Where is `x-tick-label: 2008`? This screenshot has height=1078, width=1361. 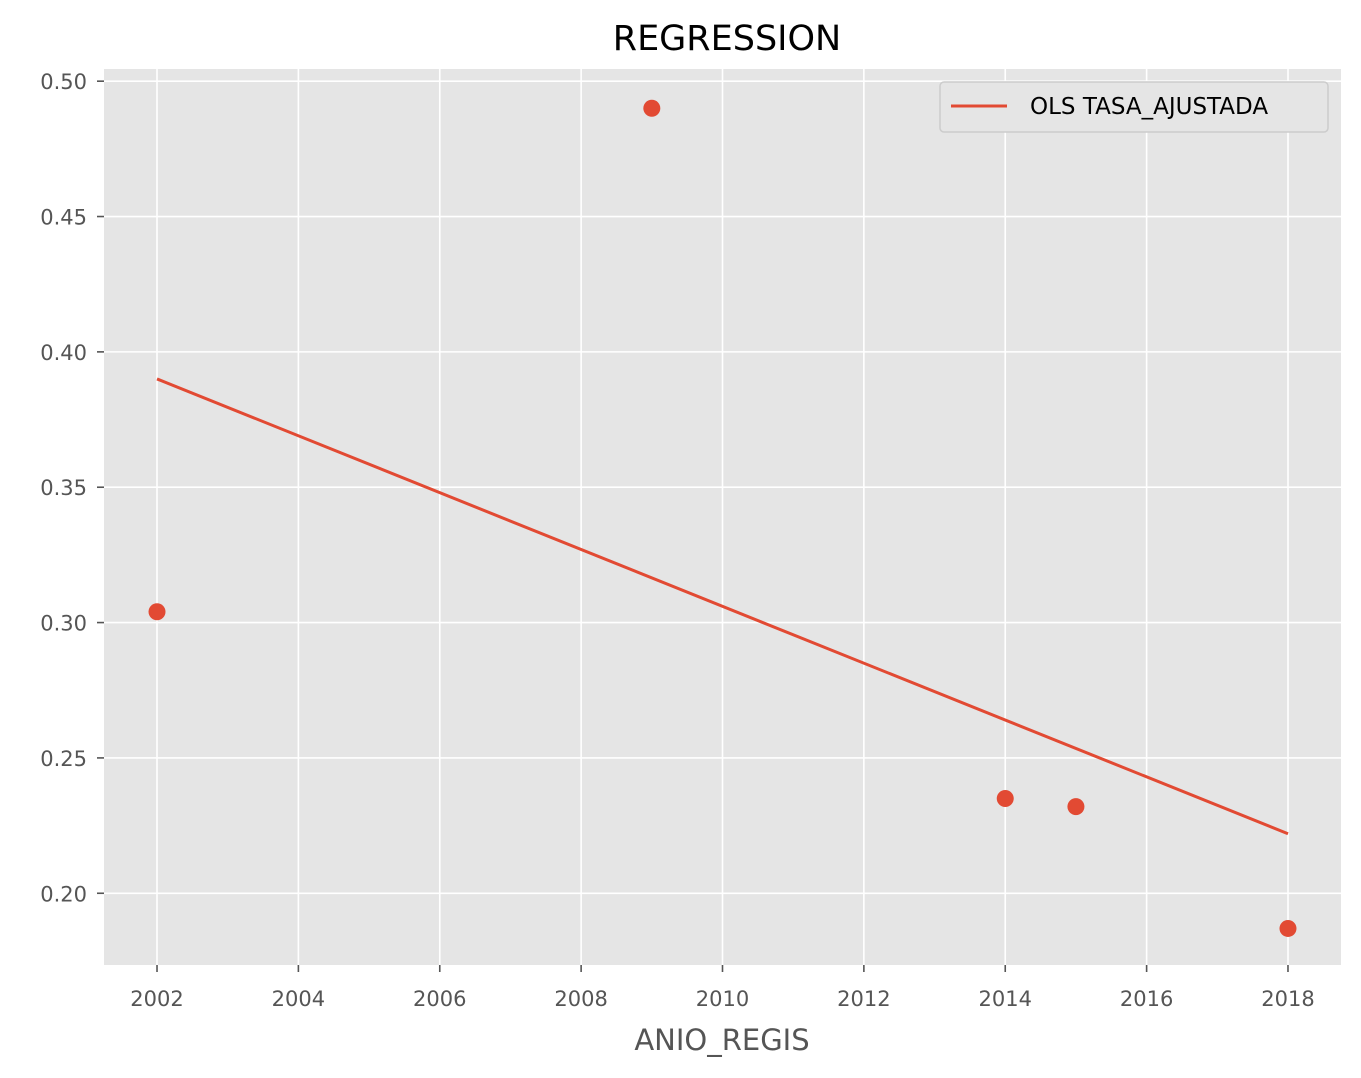 x-tick-label: 2008 is located at coordinates (580, 999).